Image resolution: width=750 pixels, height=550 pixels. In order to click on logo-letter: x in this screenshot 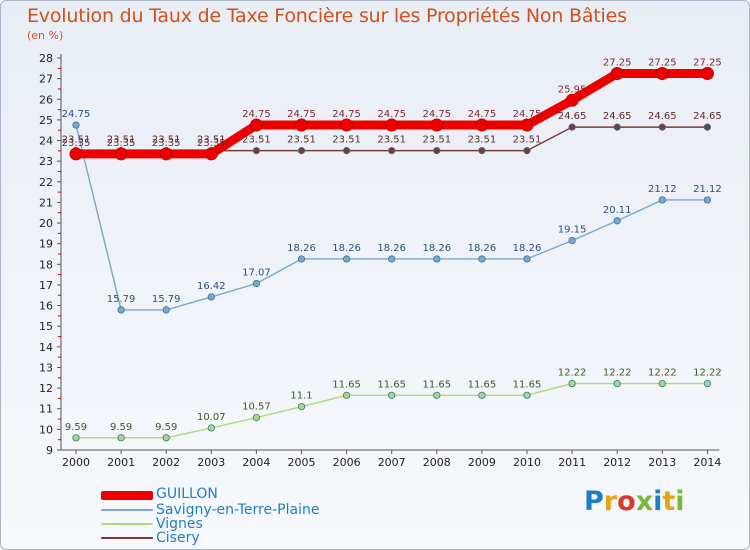, I will do `click(644, 501)`.